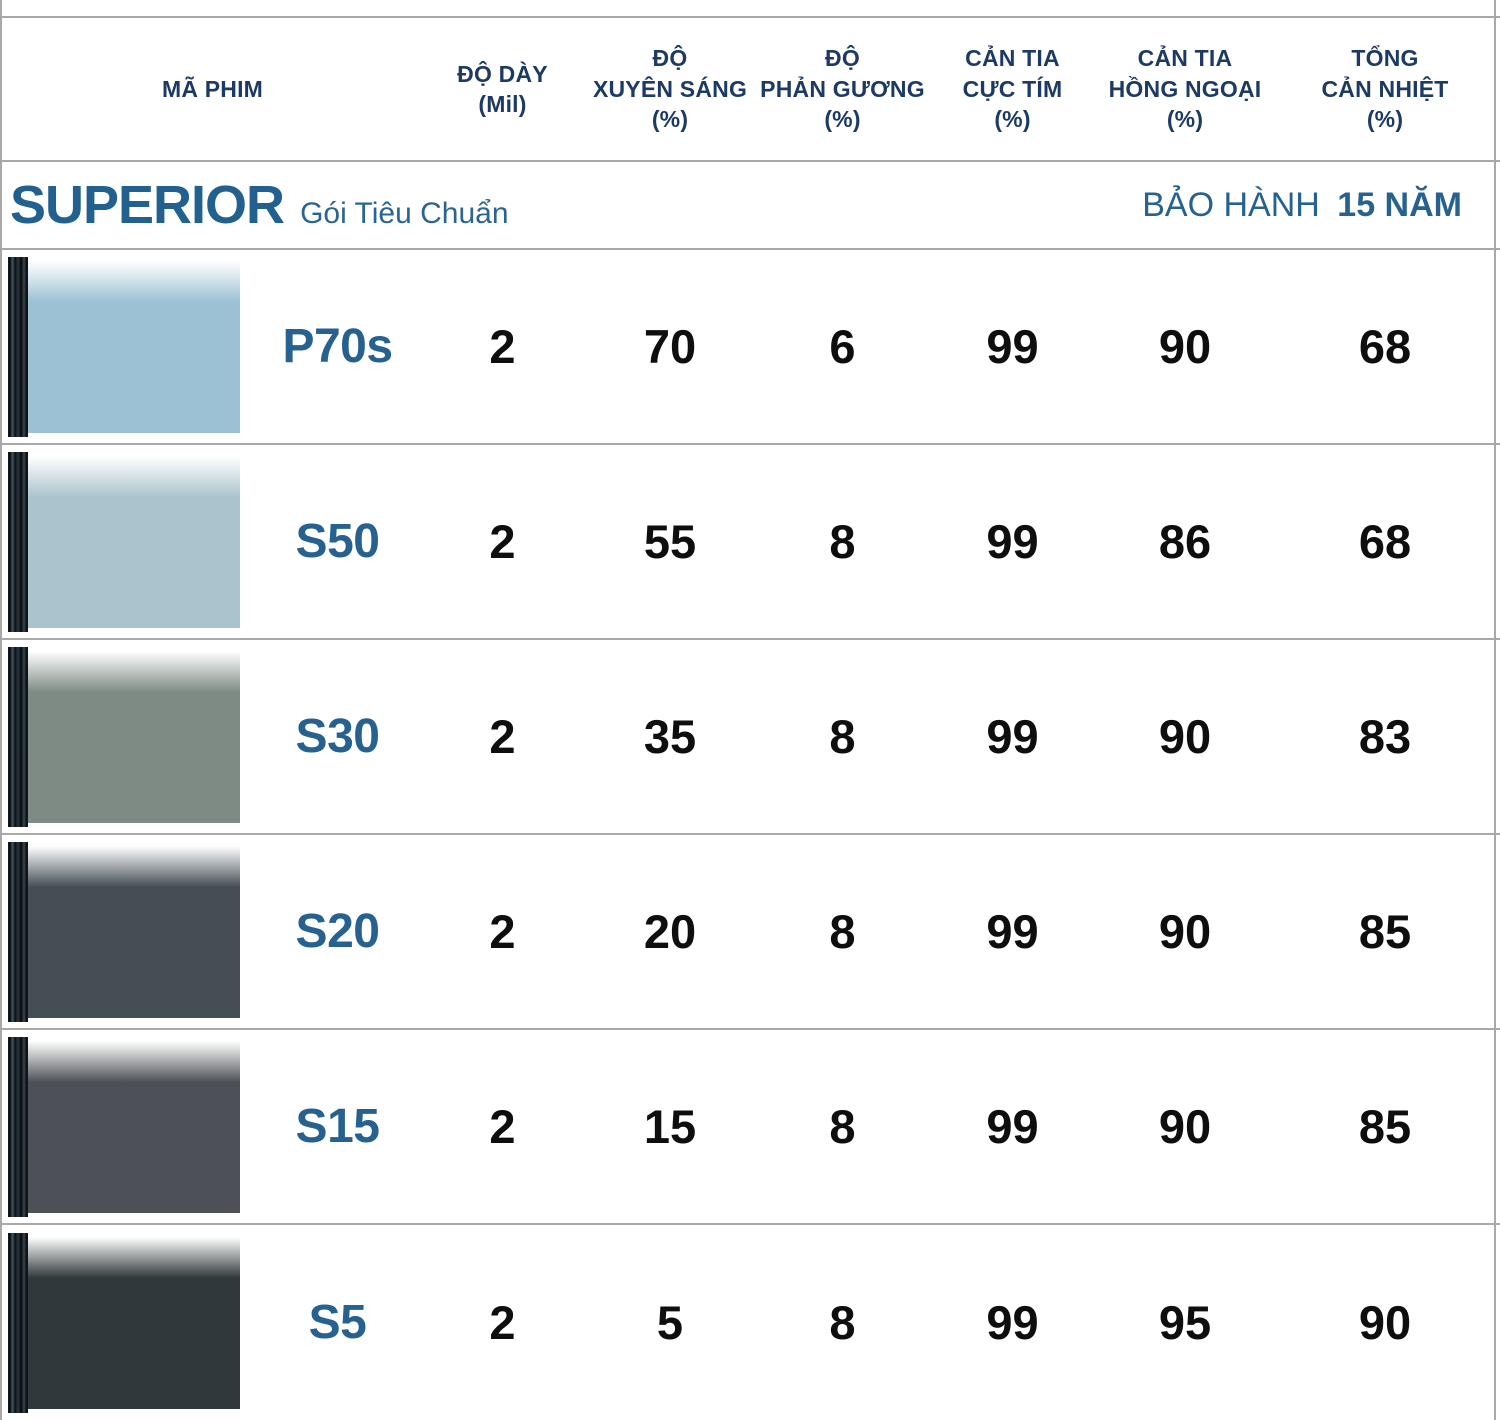 Image resolution: width=1500 pixels, height=1420 pixels. What do you see at coordinates (1185, 541) in the screenshot?
I see `ir-value: 86` at bounding box center [1185, 541].